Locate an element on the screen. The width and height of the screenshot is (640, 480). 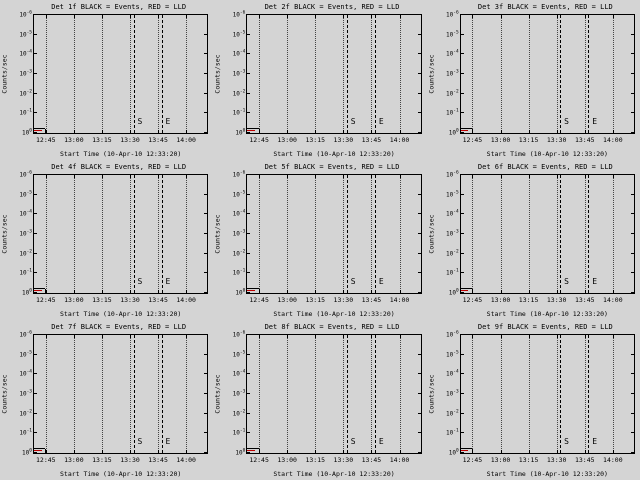
x-tick-label: 13:15 is located at coordinates (528, 299).